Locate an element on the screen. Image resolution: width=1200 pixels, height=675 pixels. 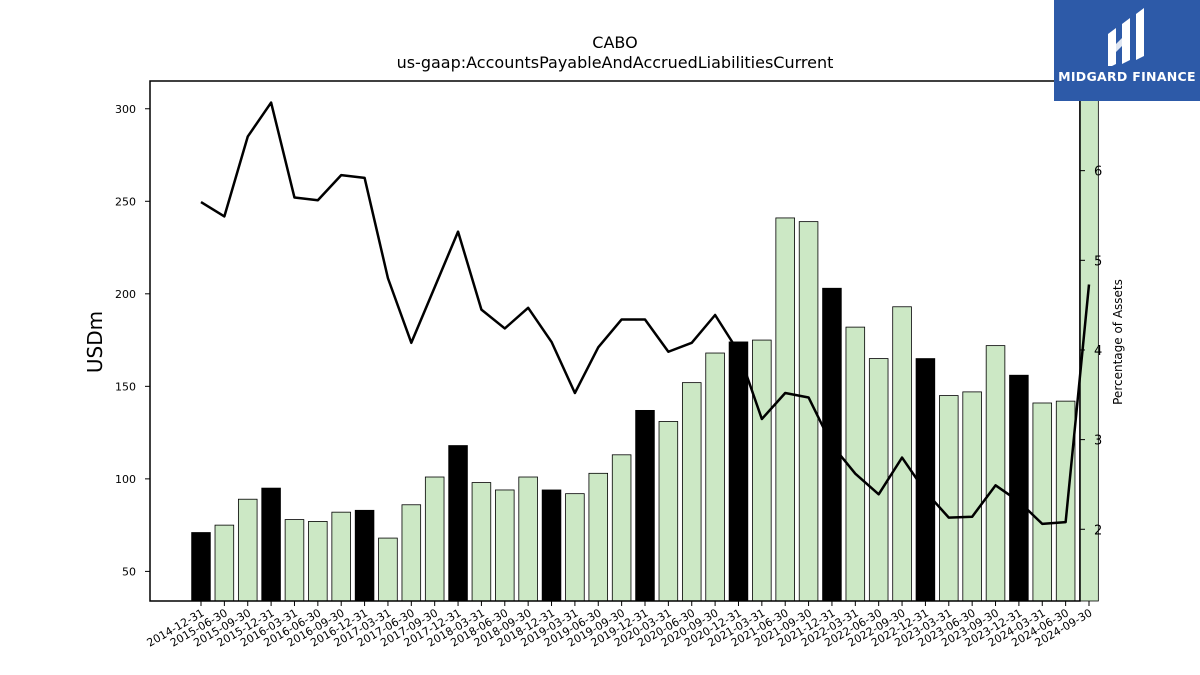
y-right-tick-label: 3 is located at coordinates (1098, 441).